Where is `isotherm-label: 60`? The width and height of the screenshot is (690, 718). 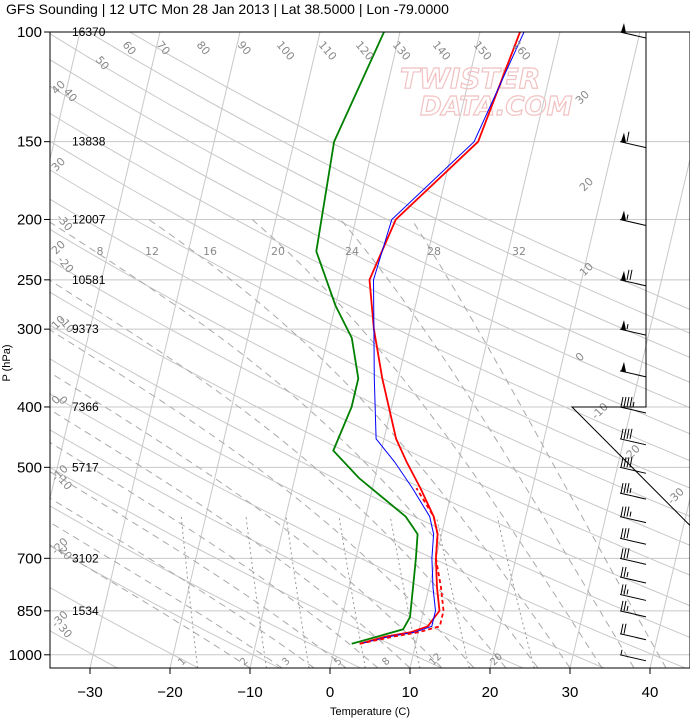 isotherm-label: 60 is located at coordinates (129, 48).